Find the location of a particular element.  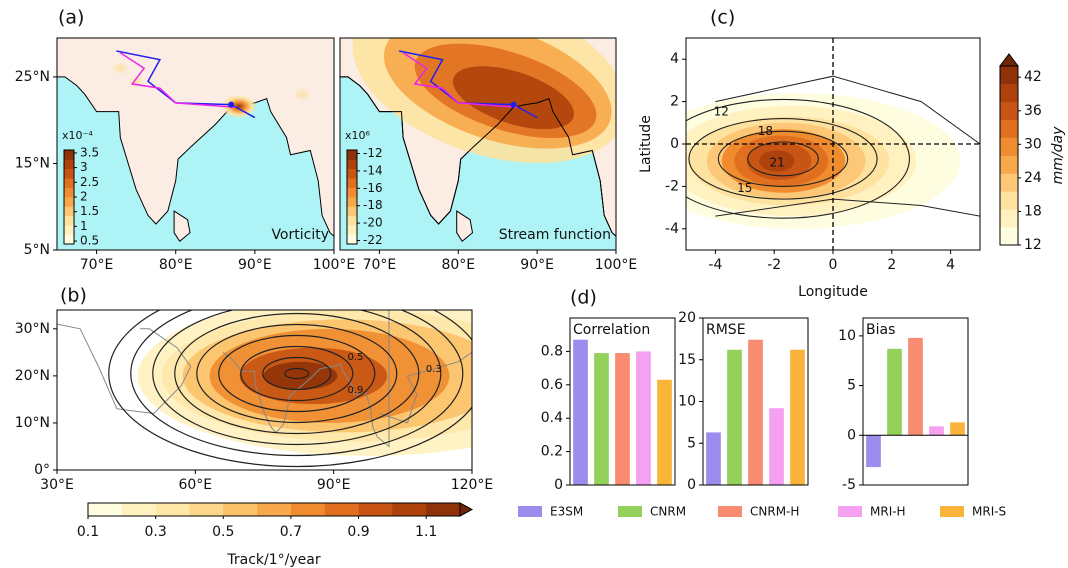

y-tick-label: 5°N is located at coordinates (37, 250).